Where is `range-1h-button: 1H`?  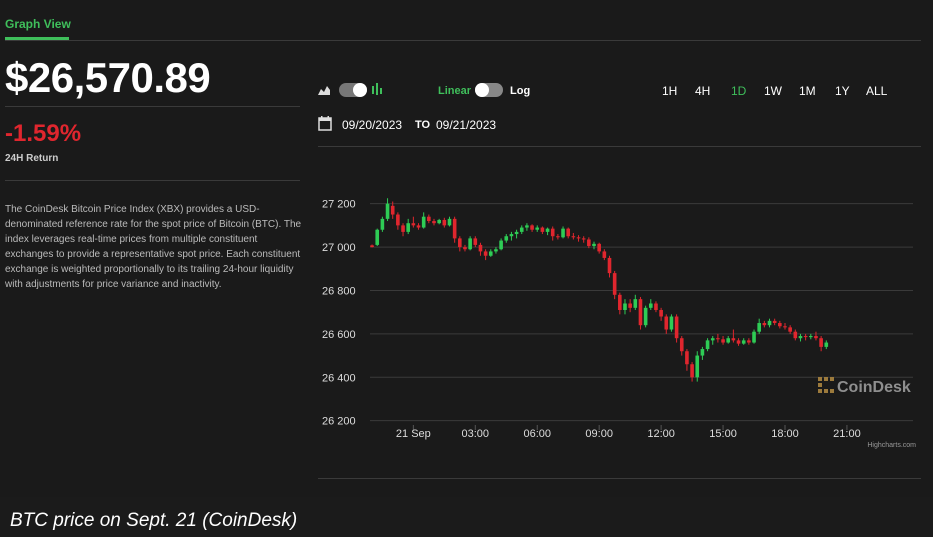 range-1h-button: 1H is located at coordinates (670, 91).